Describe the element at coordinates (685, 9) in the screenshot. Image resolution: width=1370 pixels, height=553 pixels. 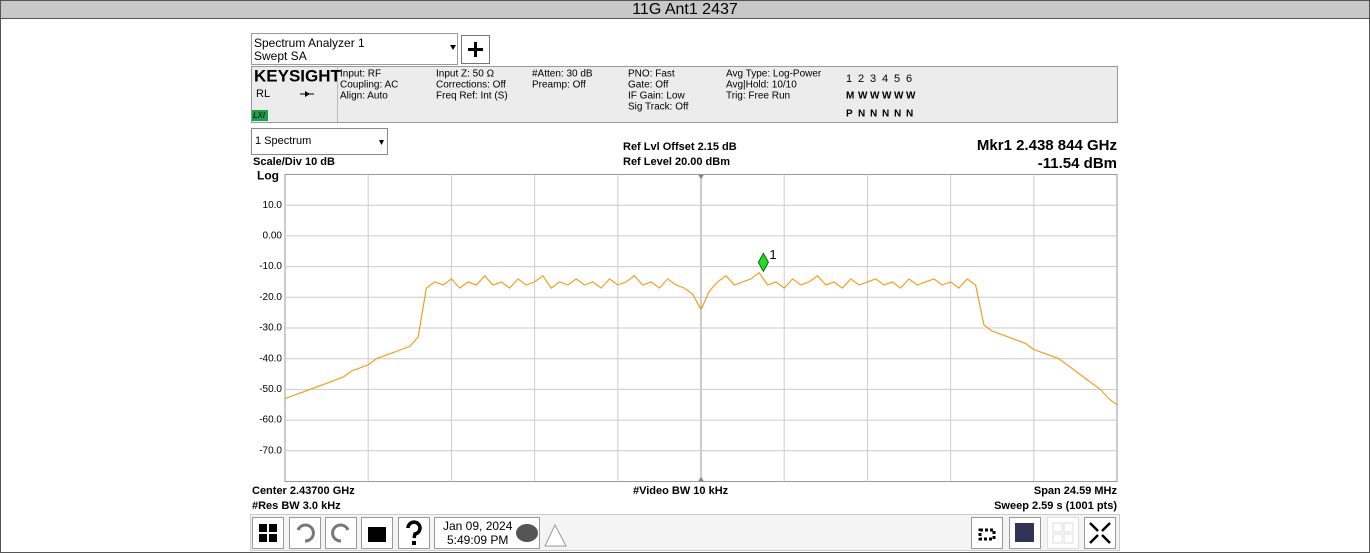
I see `page-title: 11G Ant1 2437` at that location.